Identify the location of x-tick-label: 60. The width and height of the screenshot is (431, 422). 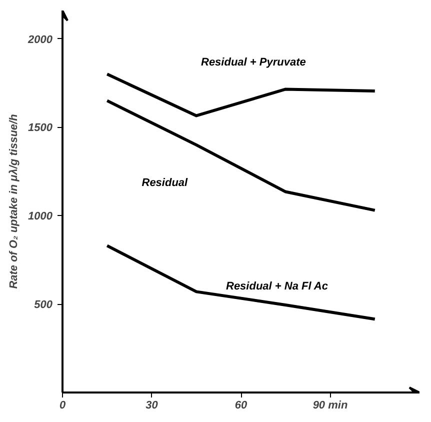
(241, 406).